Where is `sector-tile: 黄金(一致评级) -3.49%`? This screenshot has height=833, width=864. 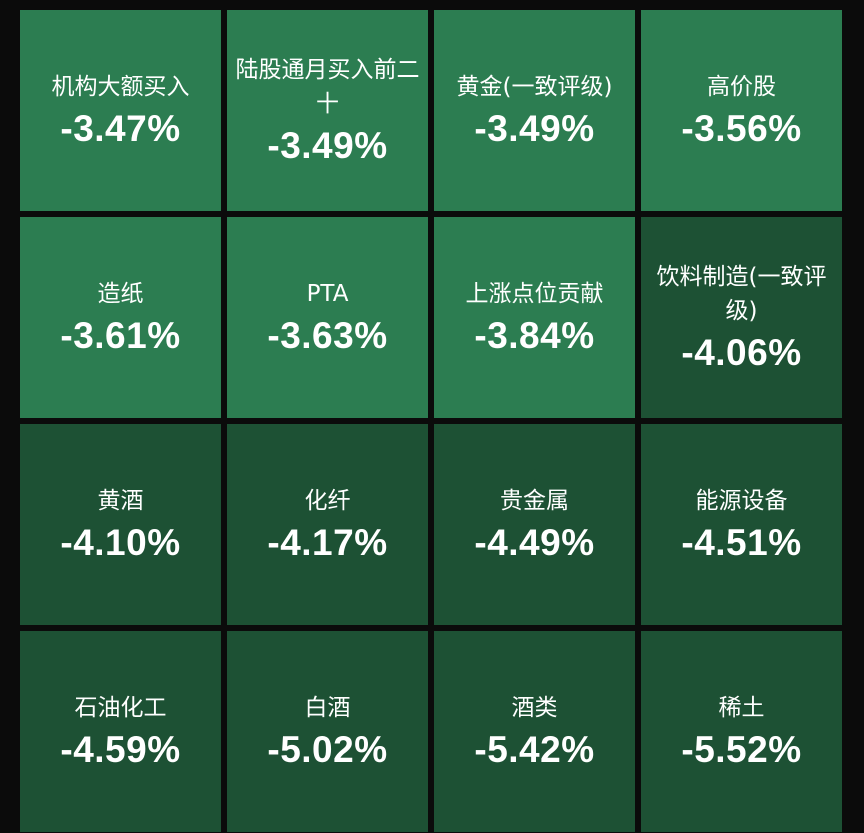
sector-tile: 黄金(一致评级) -3.49% is located at coordinates (534, 110).